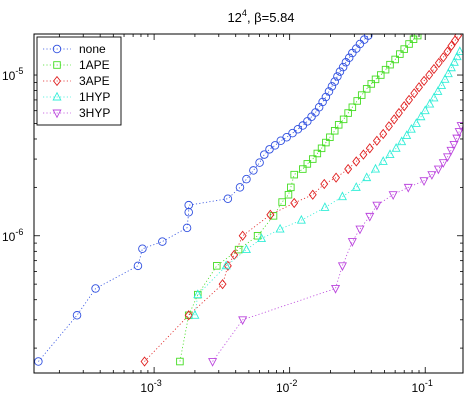 The height and width of the screenshot is (403, 472). What do you see at coordinates (286, 386) in the screenshot?
I see `x-tick-label: 10⁻²` at bounding box center [286, 386].